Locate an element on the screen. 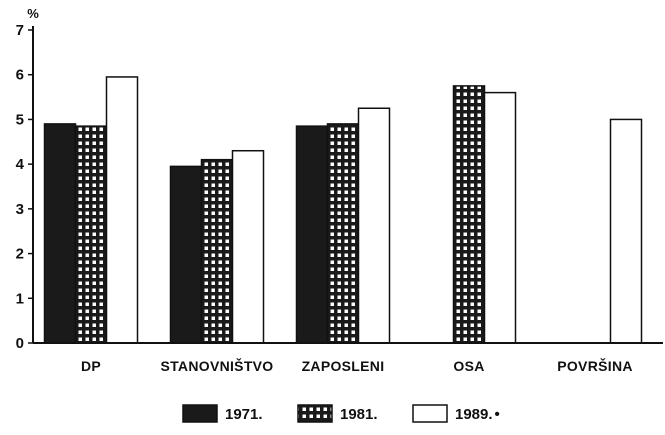 This screenshot has width=665, height=435. bar-1971-dp is located at coordinates (60, 233).